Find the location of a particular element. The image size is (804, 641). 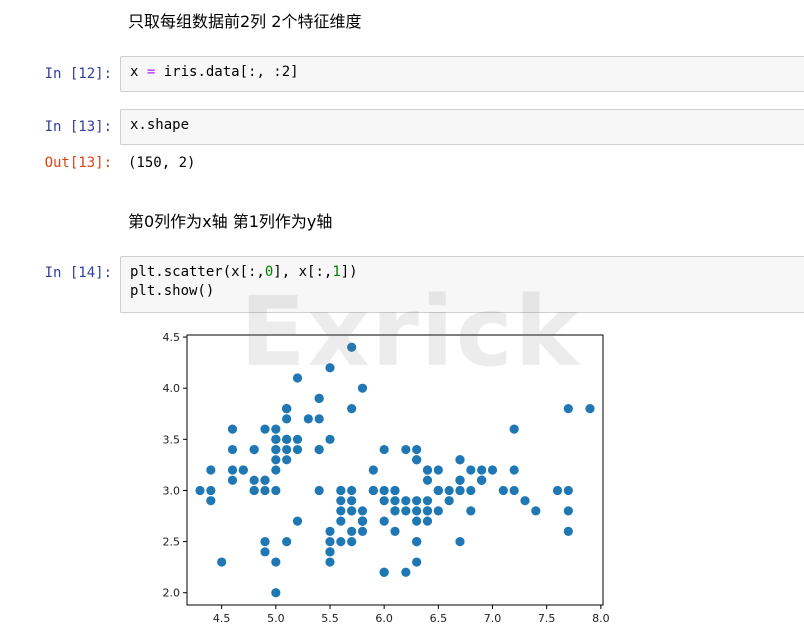

code-text: ], x[:, is located at coordinates (303, 272).